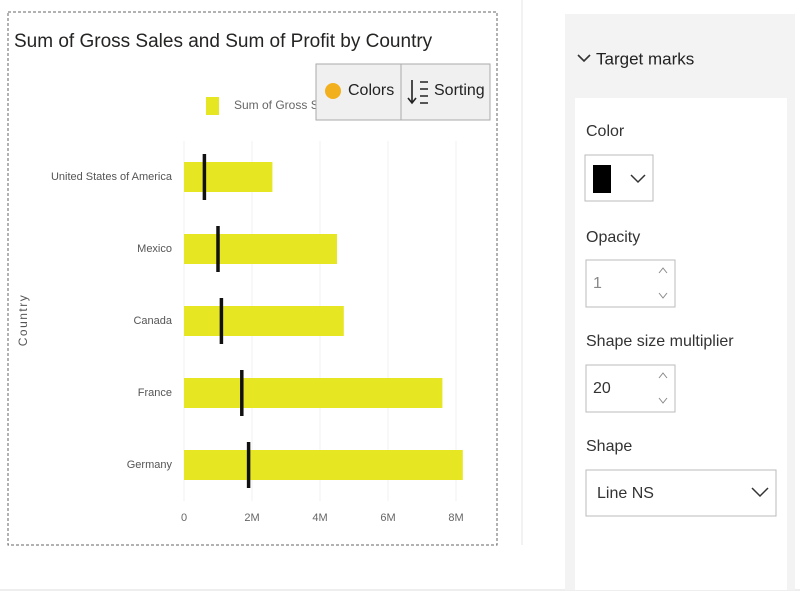 This screenshot has height=608, width=800. What do you see at coordinates (251, 518) in the screenshot?
I see `x-tick-label: 2M` at bounding box center [251, 518].